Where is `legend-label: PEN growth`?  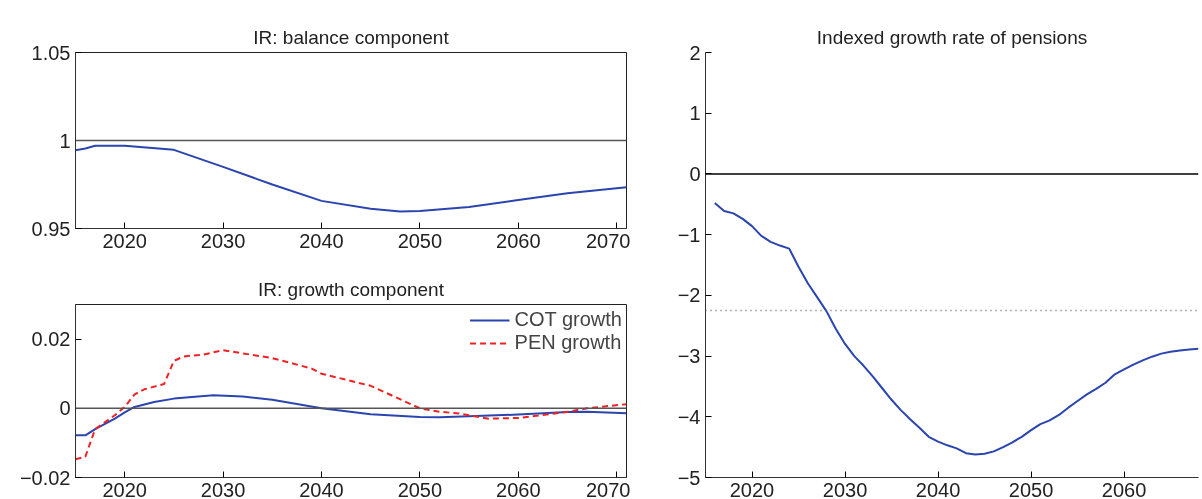
legend-label: PEN growth is located at coordinates (568, 342).